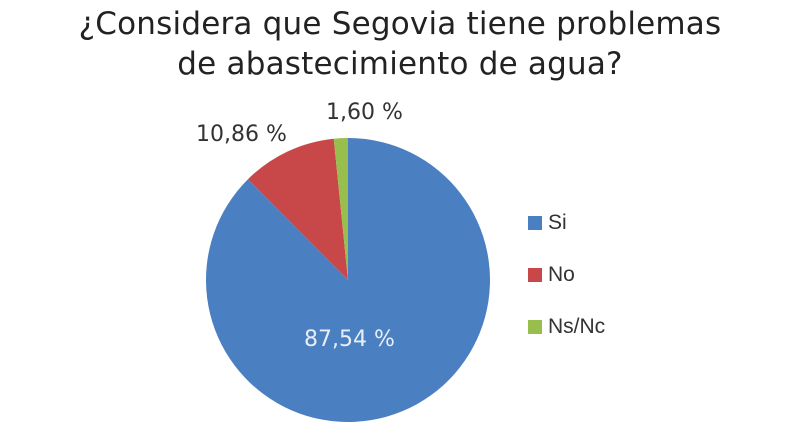  Describe the element at coordinates (561, 274) in the screenshot. I see `legend-label-no: No` at that location.